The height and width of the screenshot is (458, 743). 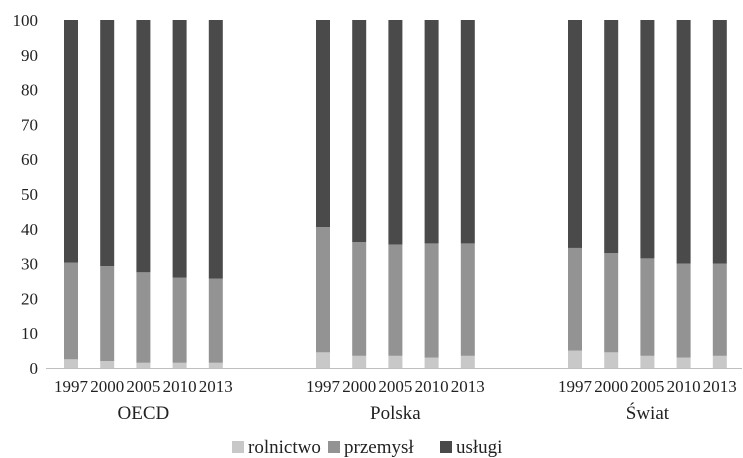 What do you see at coordinates (143, 386) in the screenshot?
I see `x-tick-label-OECD-2005: 2005` at bounding box center [143, 386].